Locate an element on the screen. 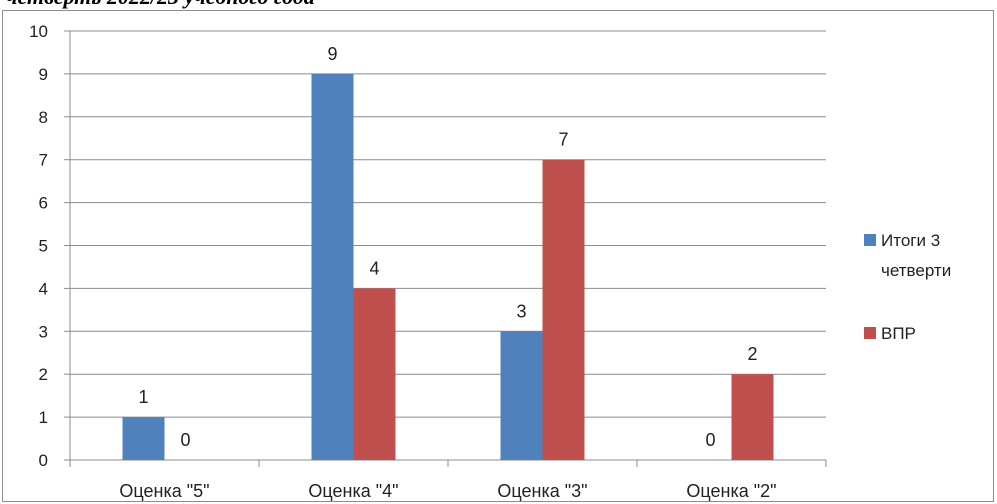  legend-label: Итоги 3 is located at coordinates (910, 240).